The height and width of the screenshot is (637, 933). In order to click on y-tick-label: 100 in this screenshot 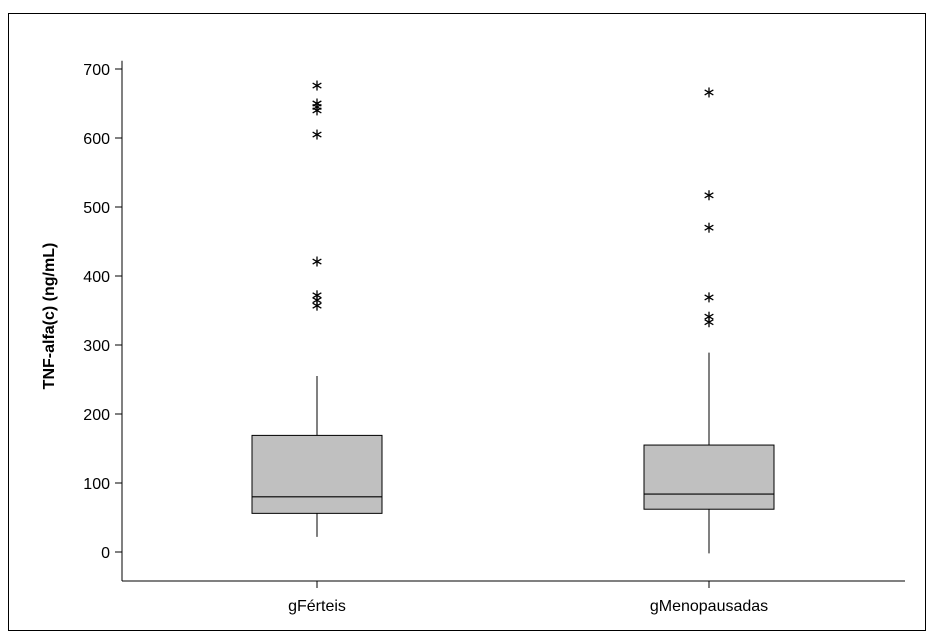, I will do `click(96, 484)`.